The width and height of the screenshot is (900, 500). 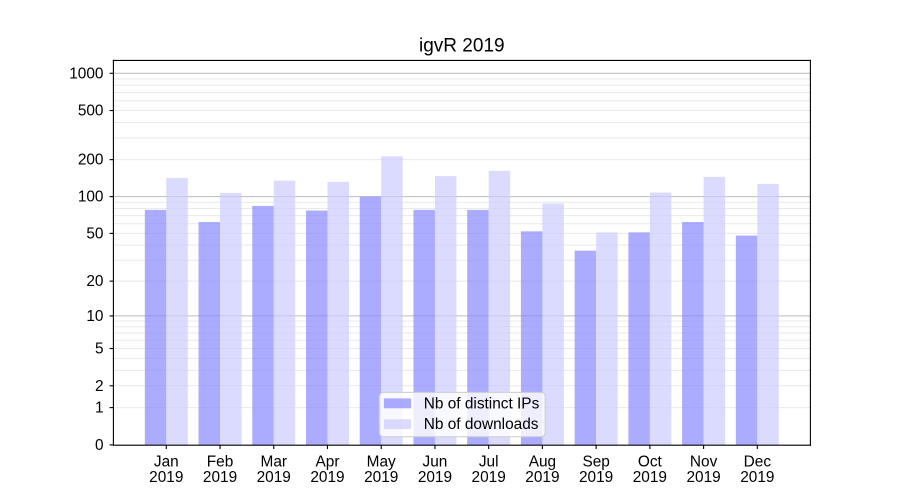 I want to click on svg-text: Sep, so click(x=595, y=461).